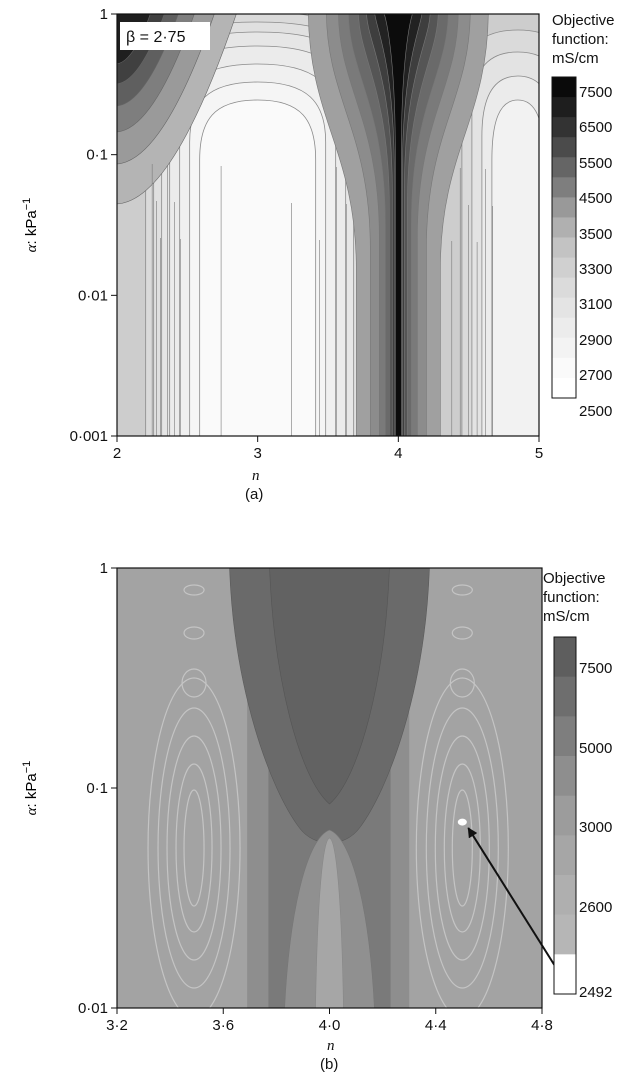 Image resolution: width=637 pixels, height=1080 pixels. Describe the element at coordinates (583, 20) in the screenshot. I see `colorbar-title-a-line-1: Objective` at that location.